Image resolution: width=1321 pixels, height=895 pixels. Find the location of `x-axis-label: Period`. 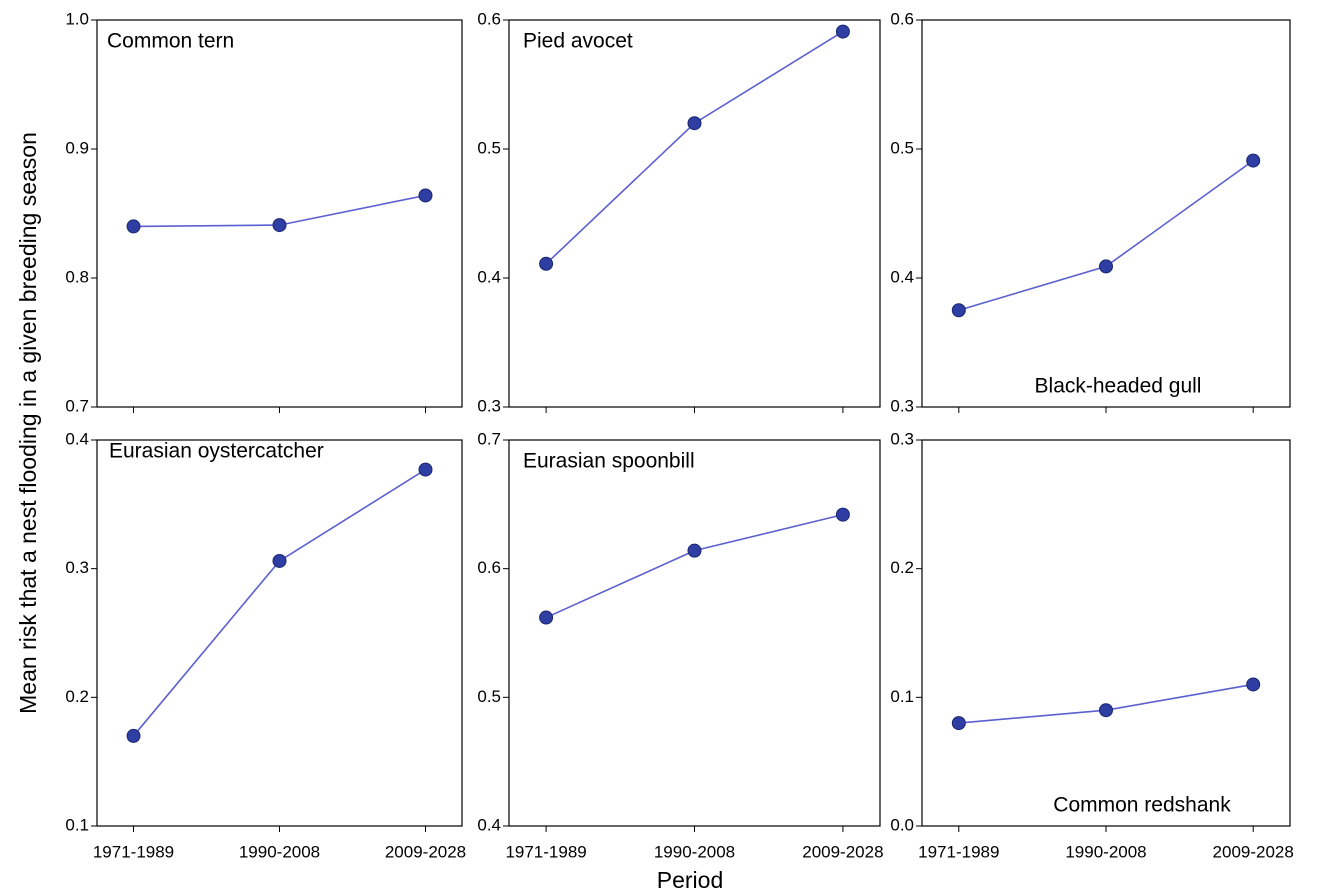

x-axis-label: Period is located at coordinates (690, 880).